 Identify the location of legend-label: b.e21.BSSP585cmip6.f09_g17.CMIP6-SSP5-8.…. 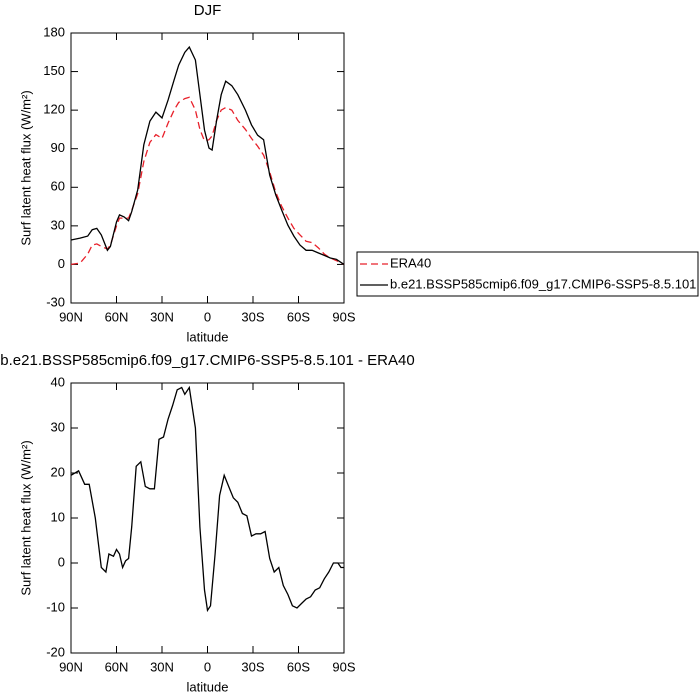
(543, 283).